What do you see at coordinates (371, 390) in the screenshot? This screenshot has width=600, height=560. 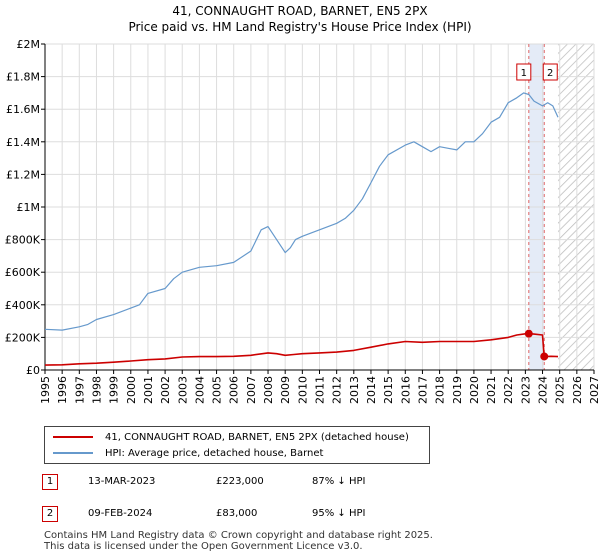 I see `x-tick-label: 2014` at bounding box center [371, 390].